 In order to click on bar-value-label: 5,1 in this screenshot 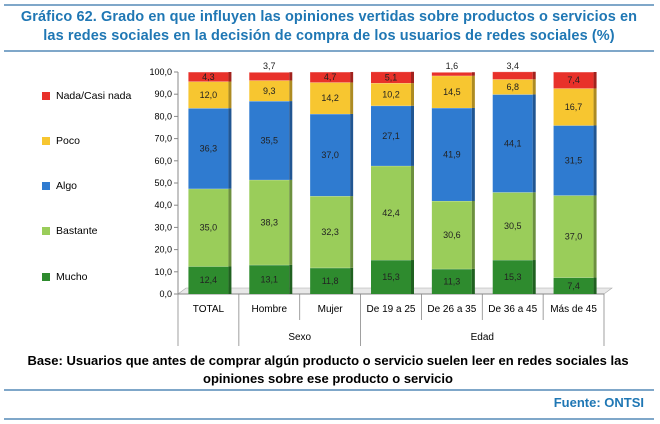, I will do `click(391, 77)`.